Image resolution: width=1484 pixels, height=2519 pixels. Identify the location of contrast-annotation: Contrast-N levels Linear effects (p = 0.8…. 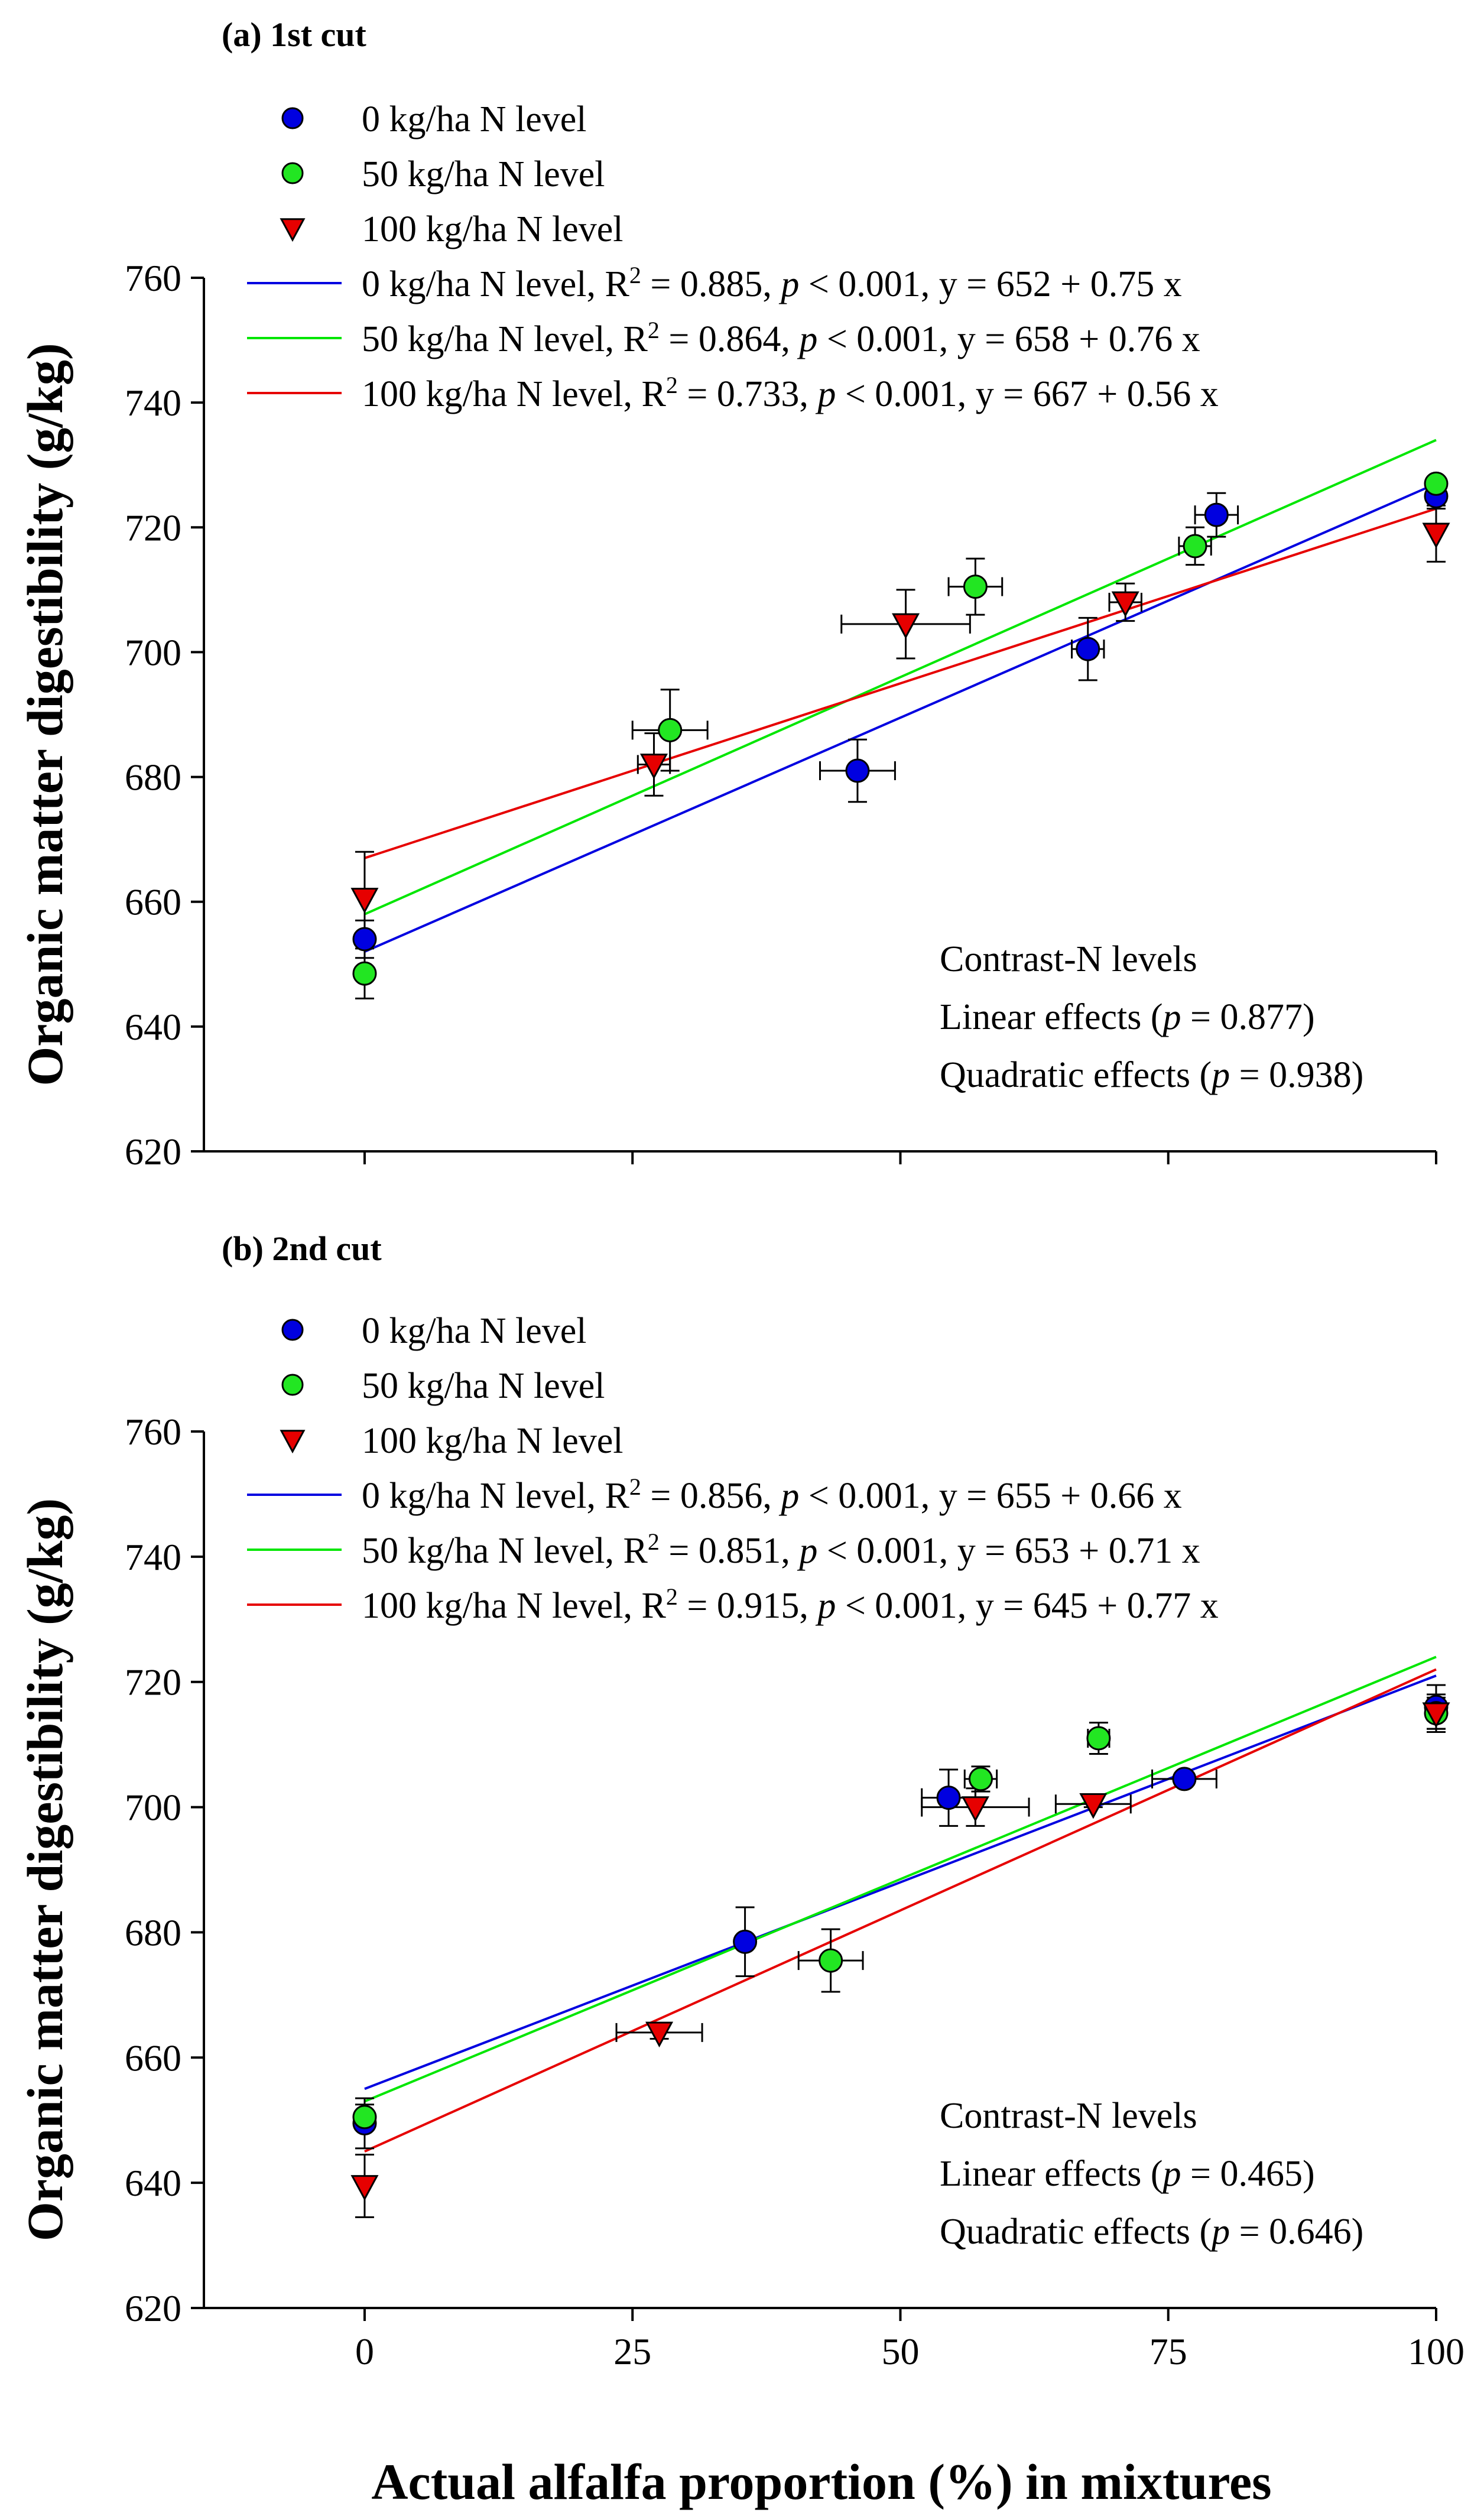
(1151, 1017).